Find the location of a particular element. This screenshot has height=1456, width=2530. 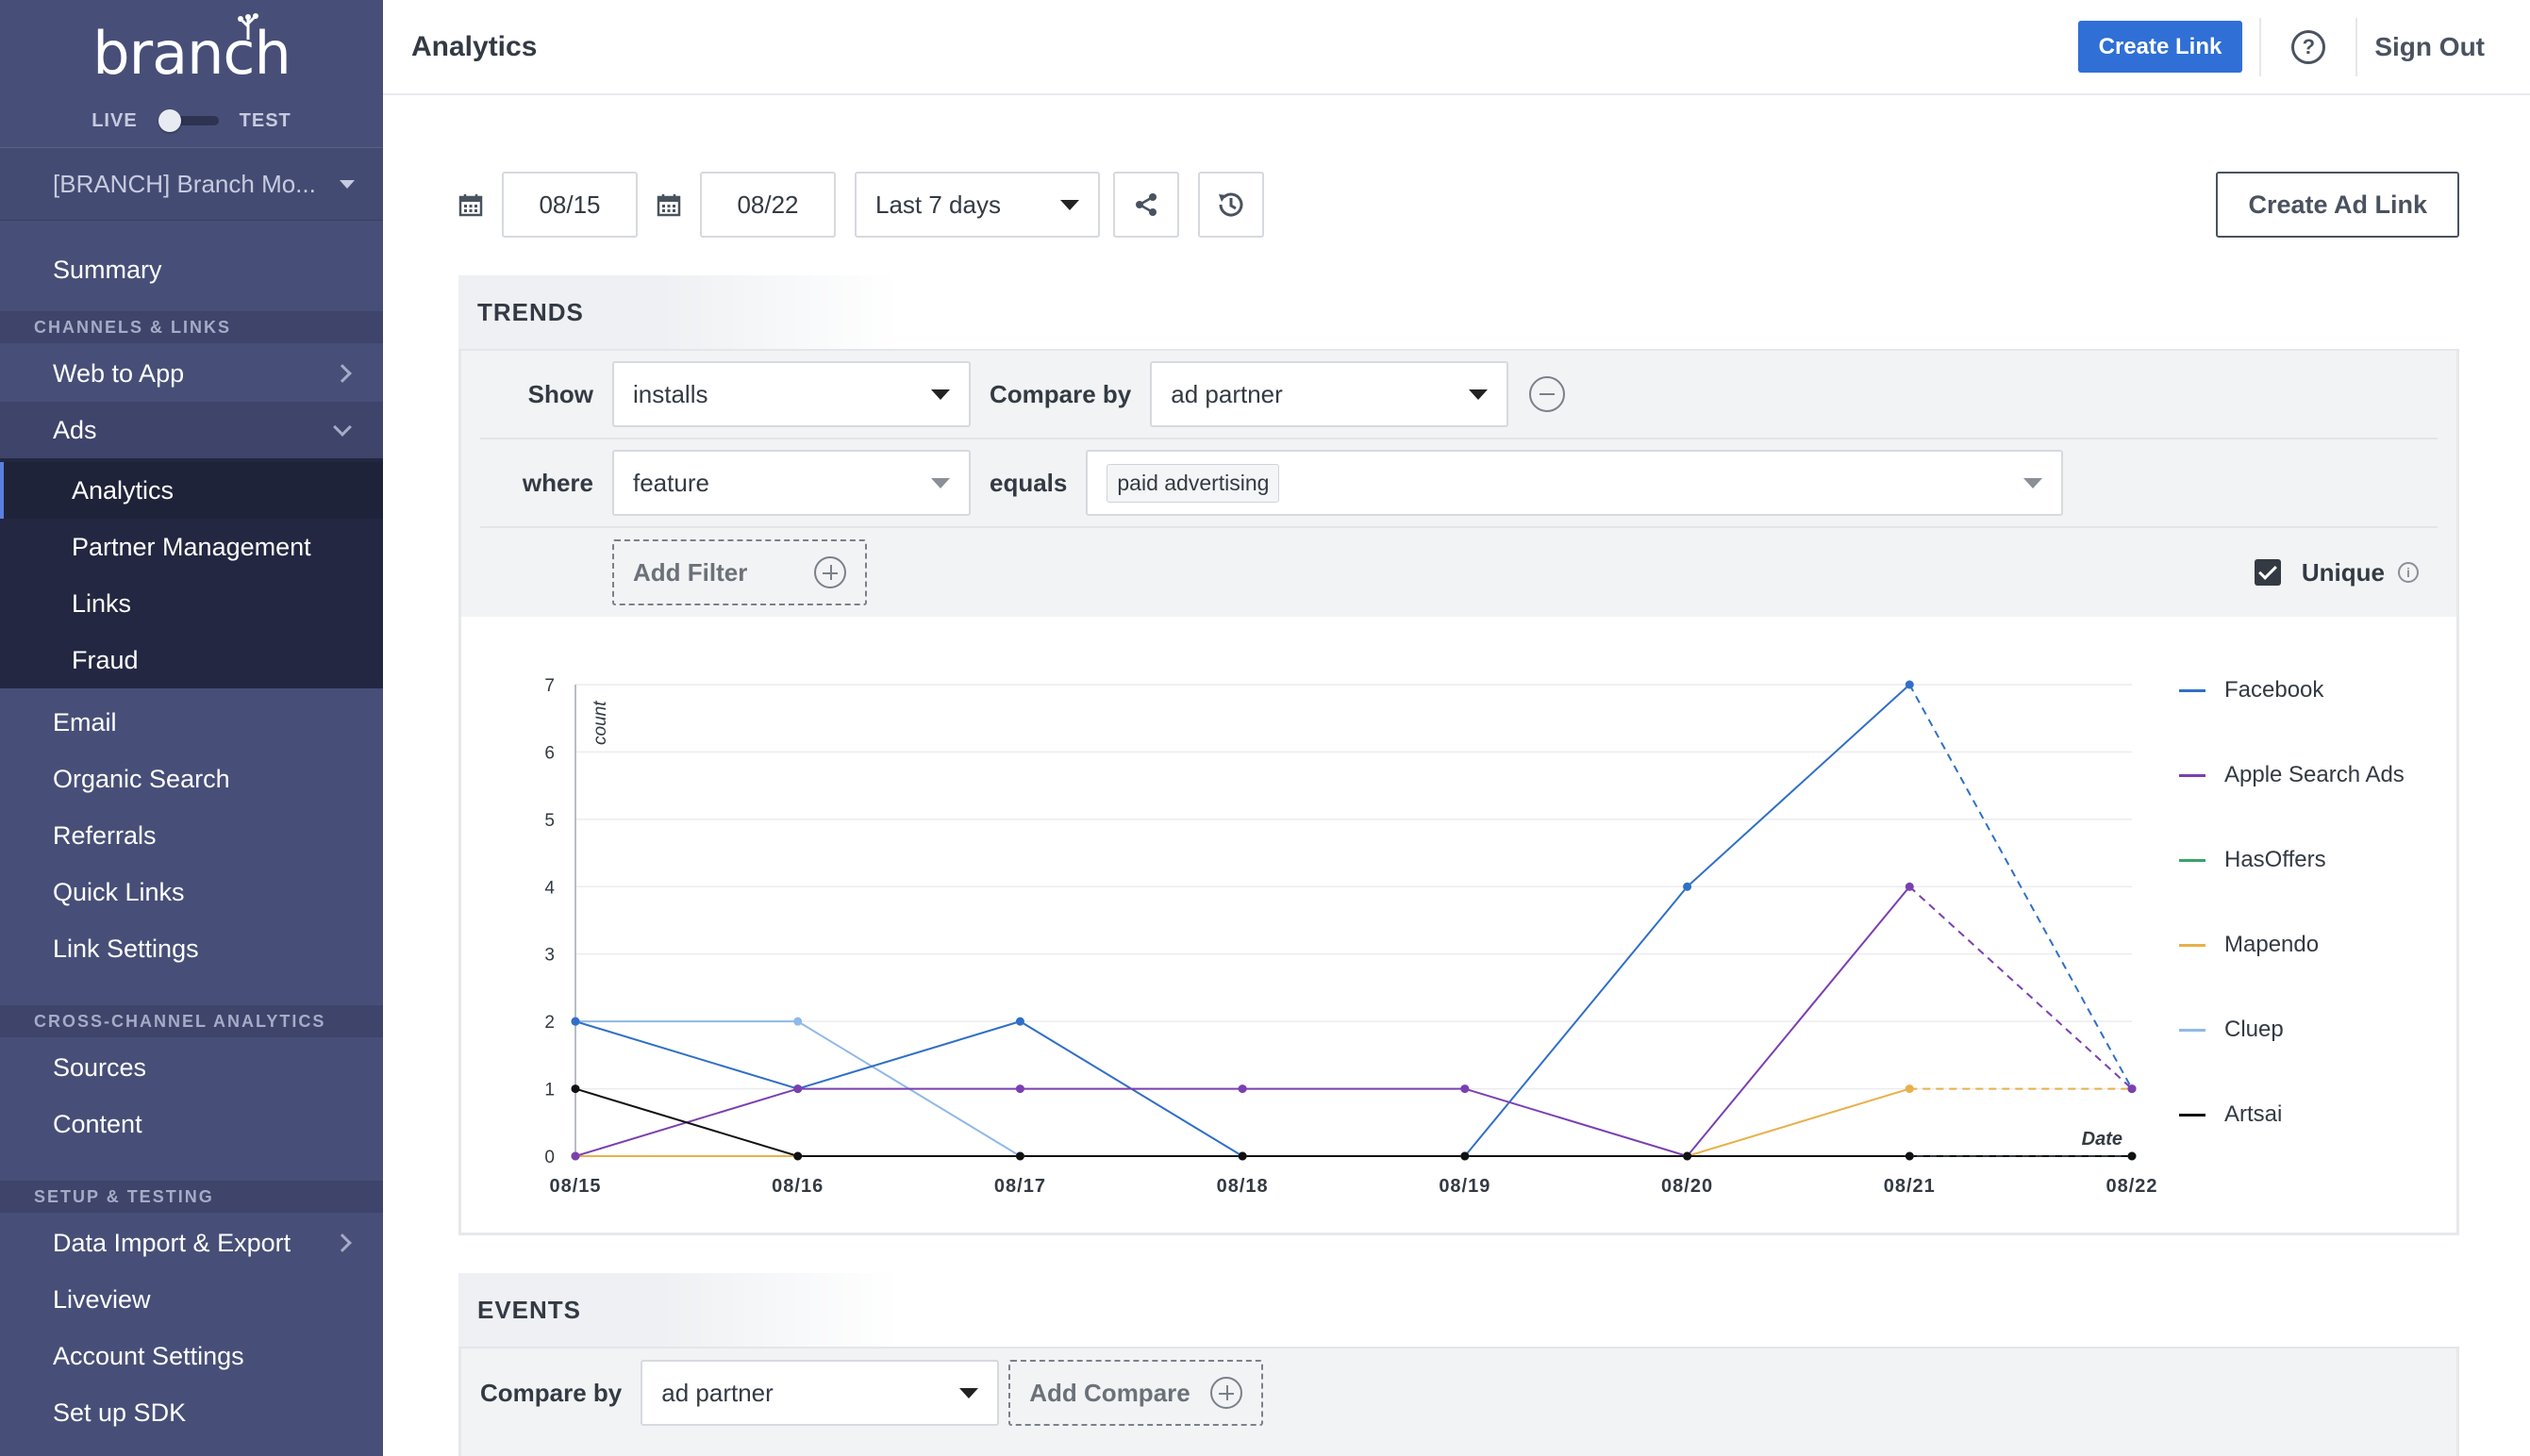

toggle-knob is located at coordinates (169, 120).